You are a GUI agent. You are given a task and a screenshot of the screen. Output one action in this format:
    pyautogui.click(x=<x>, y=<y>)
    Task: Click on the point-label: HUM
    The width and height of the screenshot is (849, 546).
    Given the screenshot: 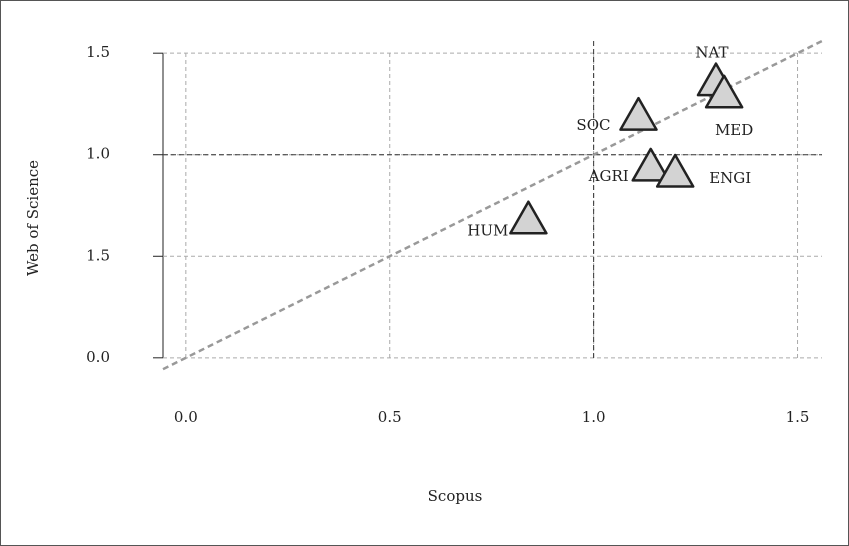 What is the action you would take?
    pyautogui.click(x=487, y=231)
    